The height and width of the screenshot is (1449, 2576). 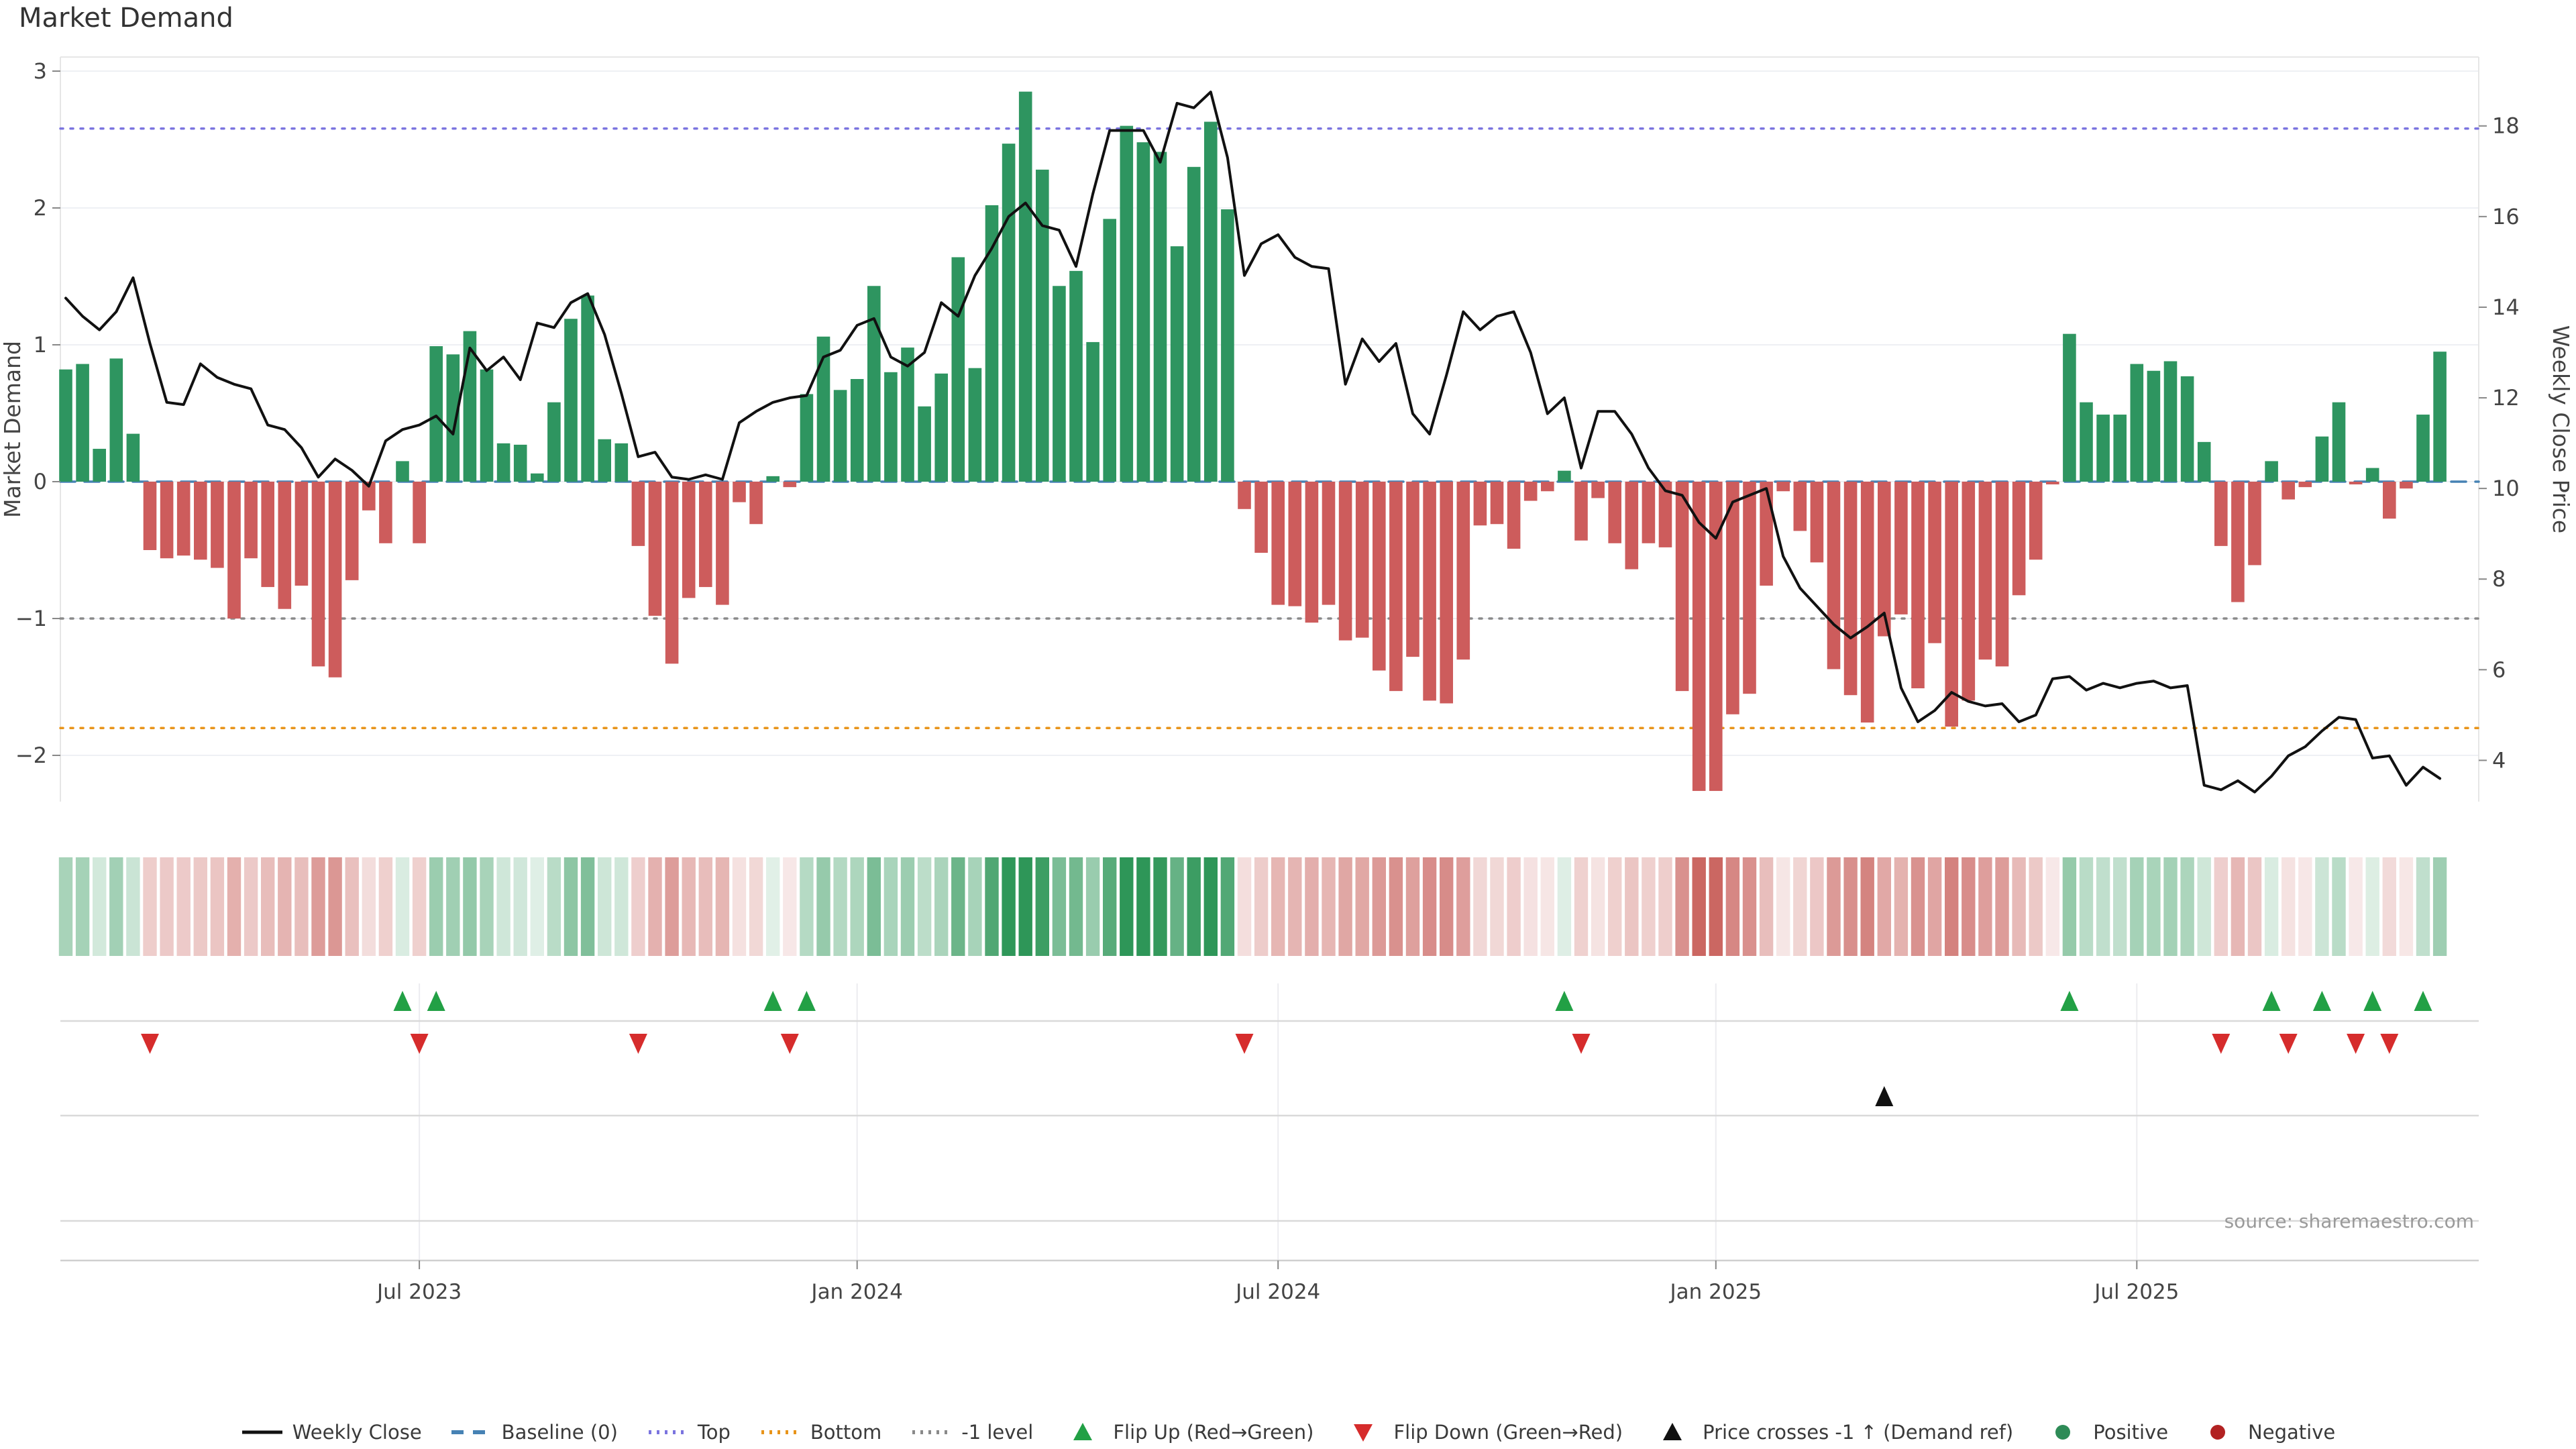 What do you see at coordinates (2104, 1432) in the screenshot?
I see `legend-item-positive: Positive` at bounding box center [2104, 1432].